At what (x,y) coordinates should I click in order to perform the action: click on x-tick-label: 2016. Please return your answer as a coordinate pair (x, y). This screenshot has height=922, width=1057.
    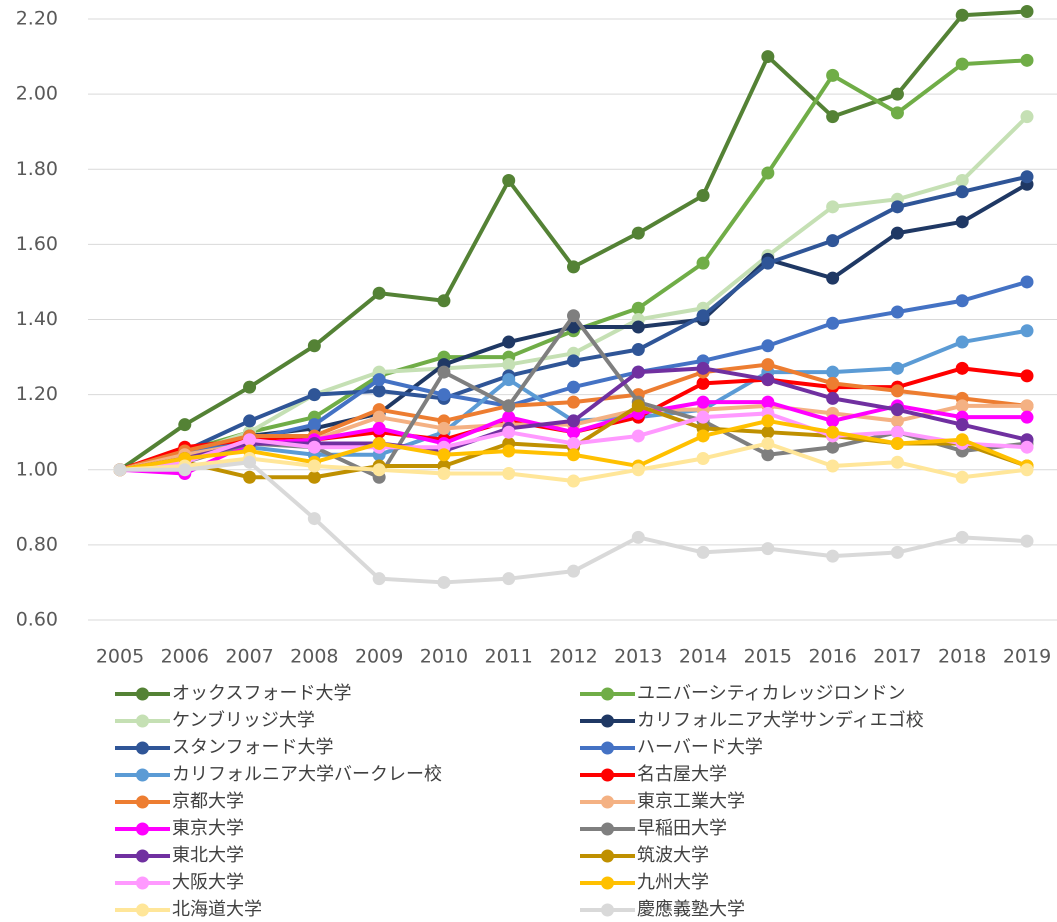
    Looking at the image, I should click on (832, 657).